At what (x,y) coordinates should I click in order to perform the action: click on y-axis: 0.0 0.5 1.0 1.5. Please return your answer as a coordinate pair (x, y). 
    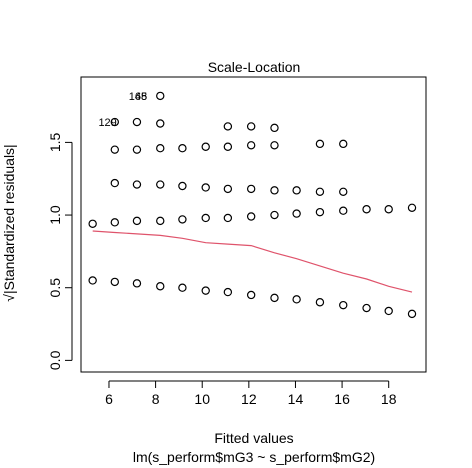
    Looking at the image, I should click on (60, 251).